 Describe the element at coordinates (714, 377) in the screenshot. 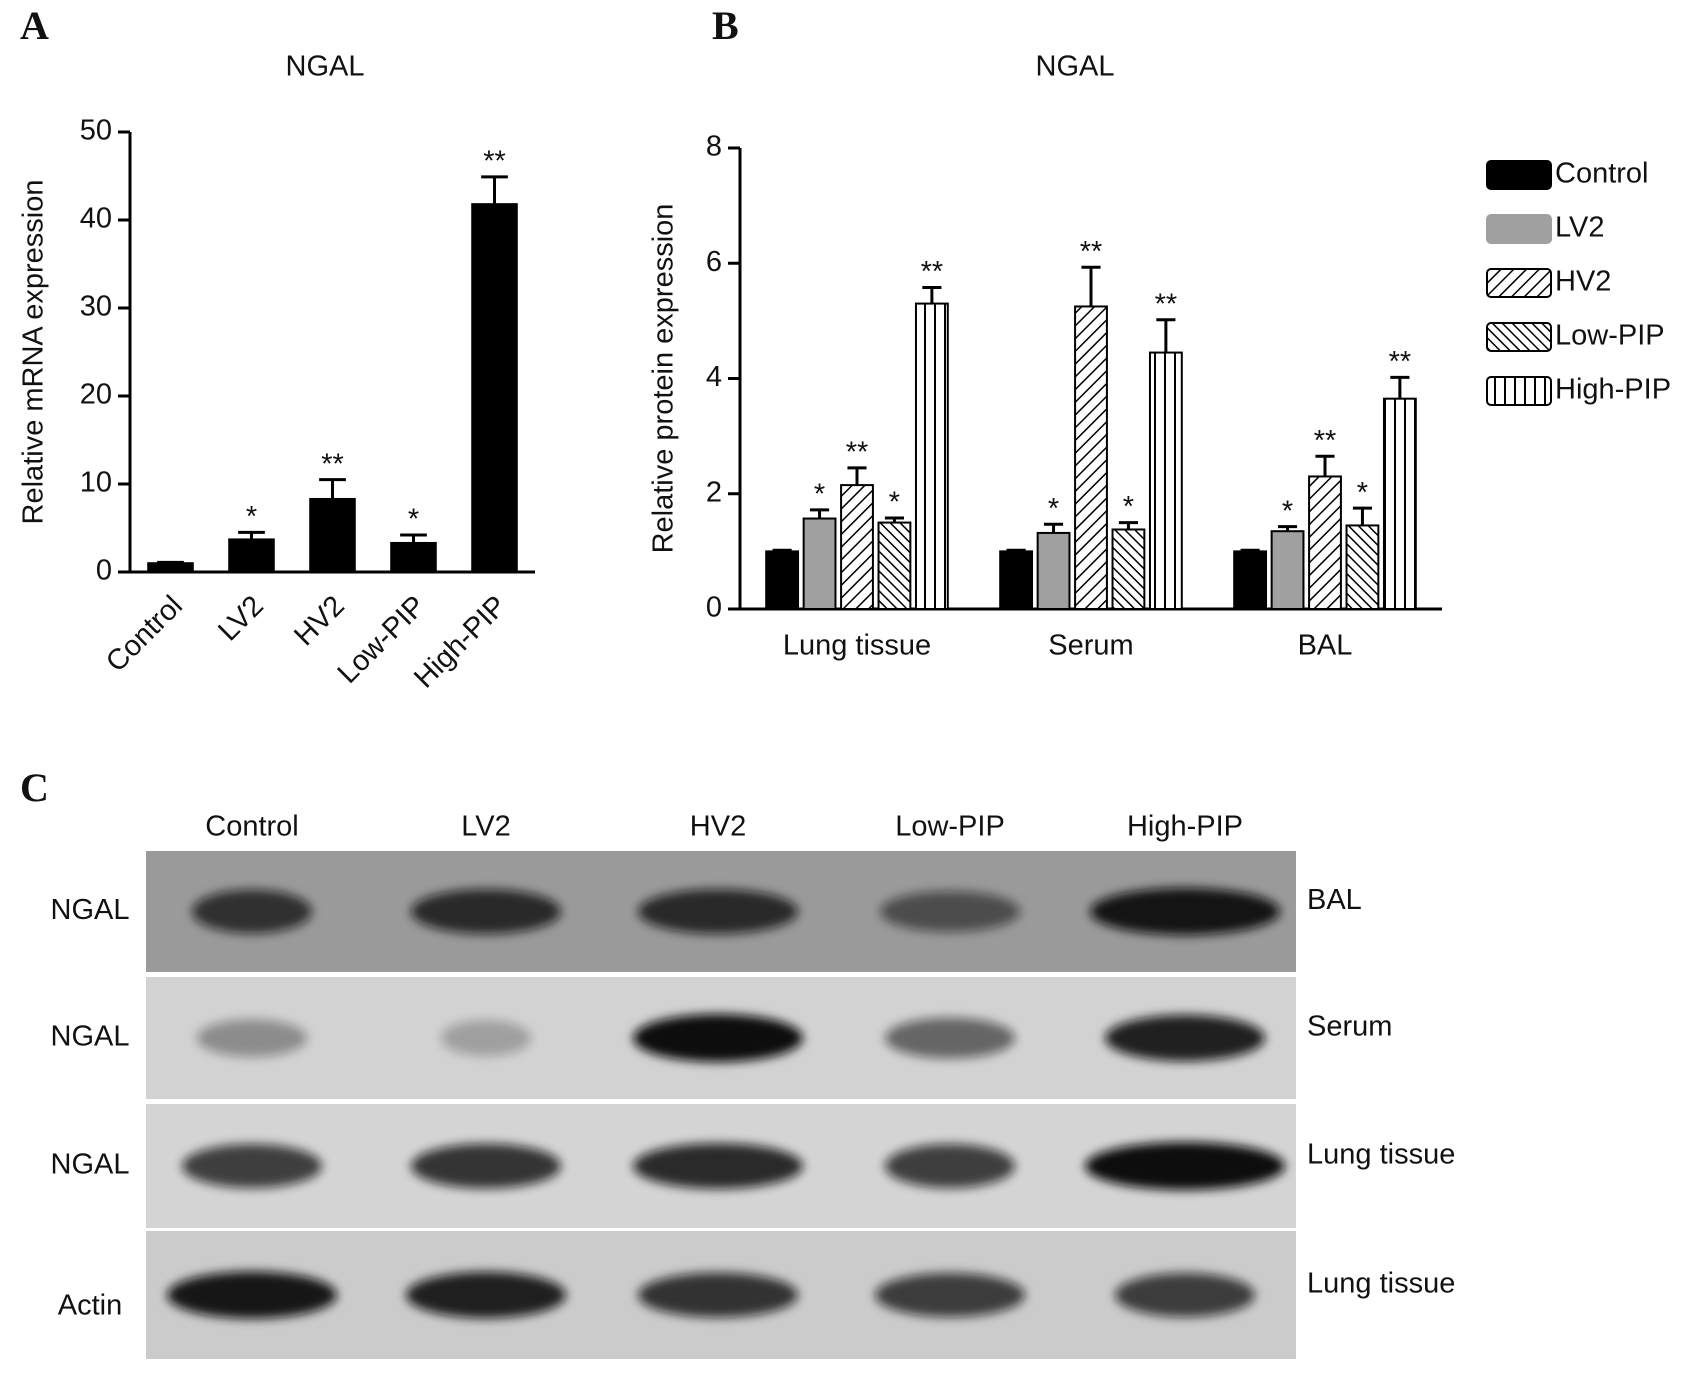

I see `y-tick-label: 4` at that location.